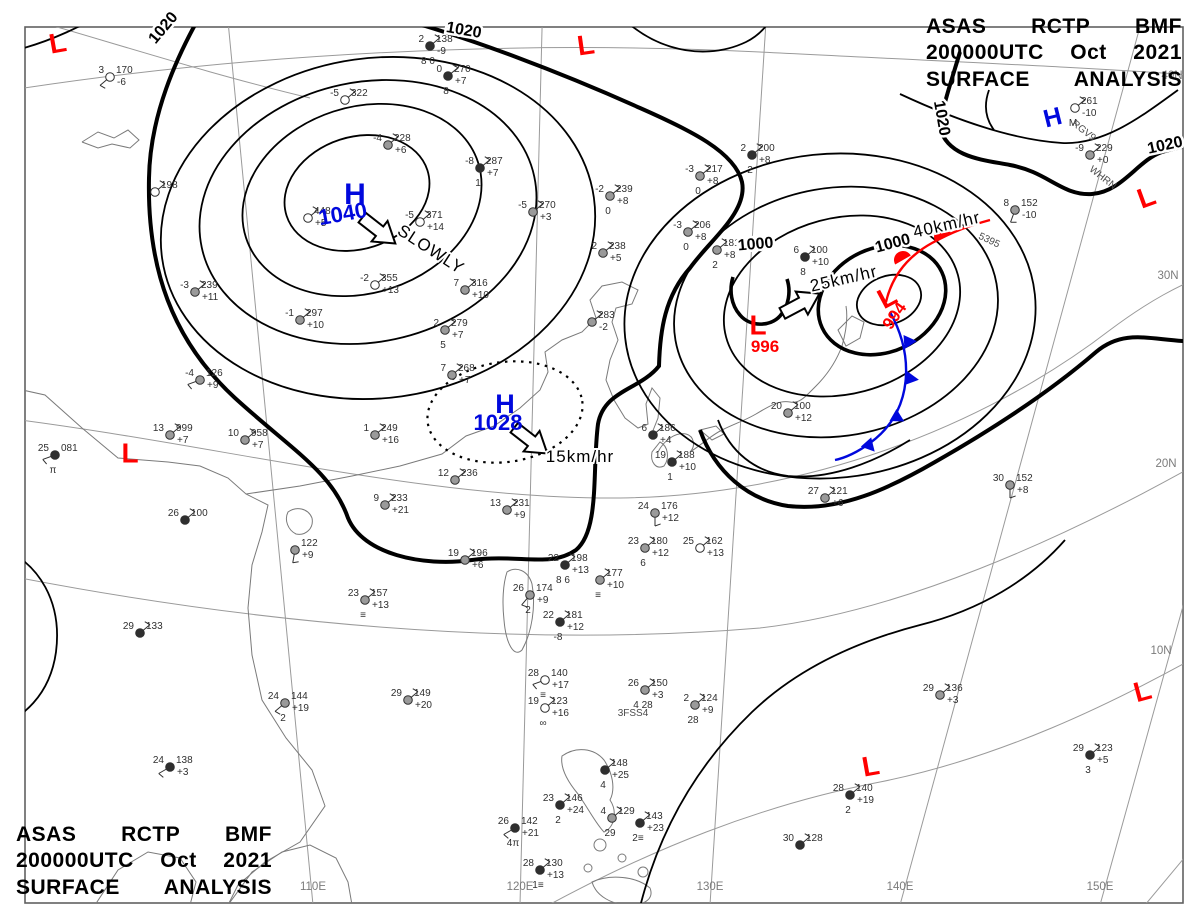 The height and width of the screenshot is (919, 1200). I want to click on station-temp: 19, so click(661, 455).